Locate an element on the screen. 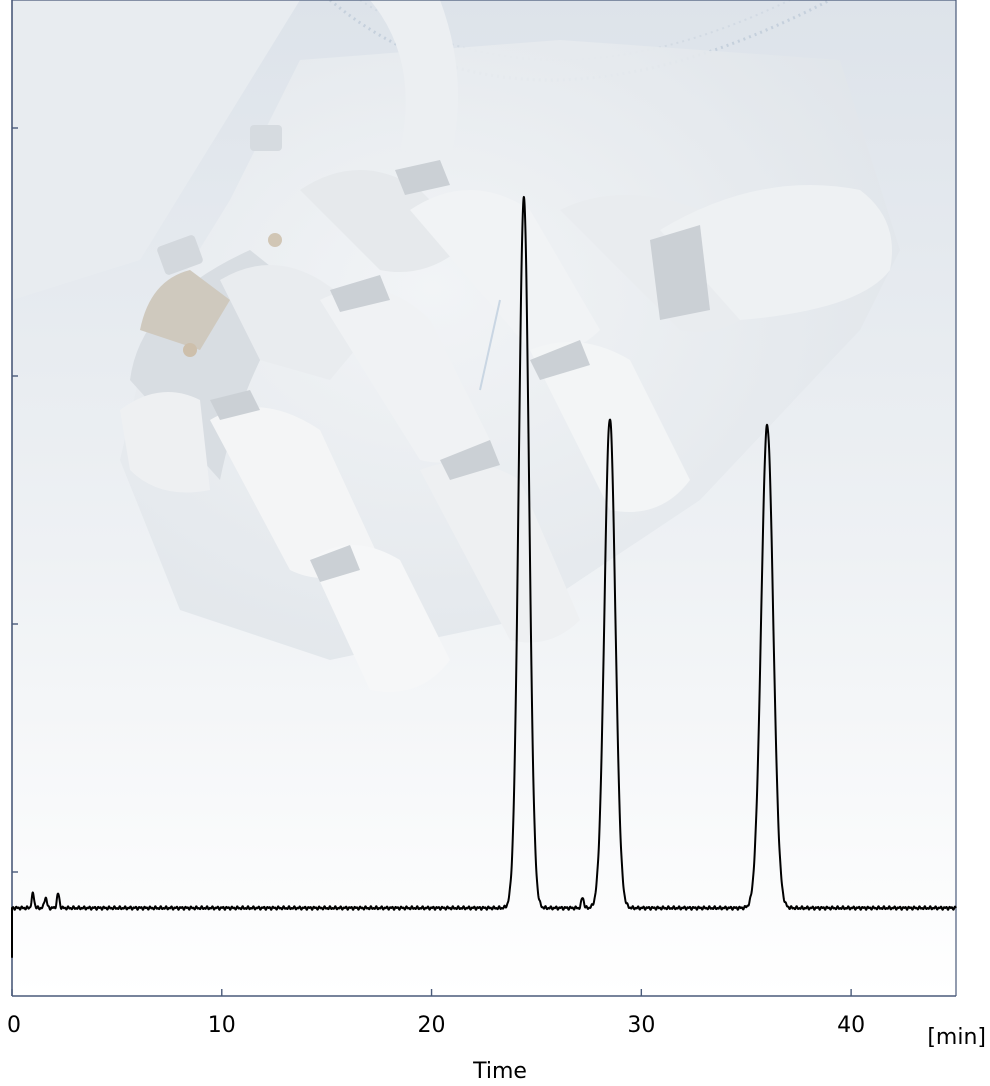 The width and height of the screenshot is (990, 1086). x-tick-label: 40 is located at coordinates (851, 1025).